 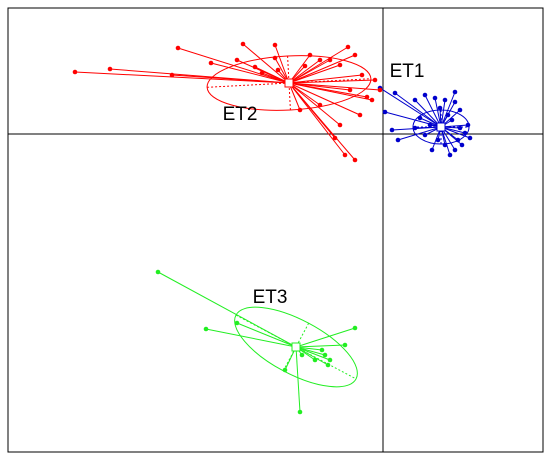 I want to click on class-label: ET1, so click(x=407, y=71).